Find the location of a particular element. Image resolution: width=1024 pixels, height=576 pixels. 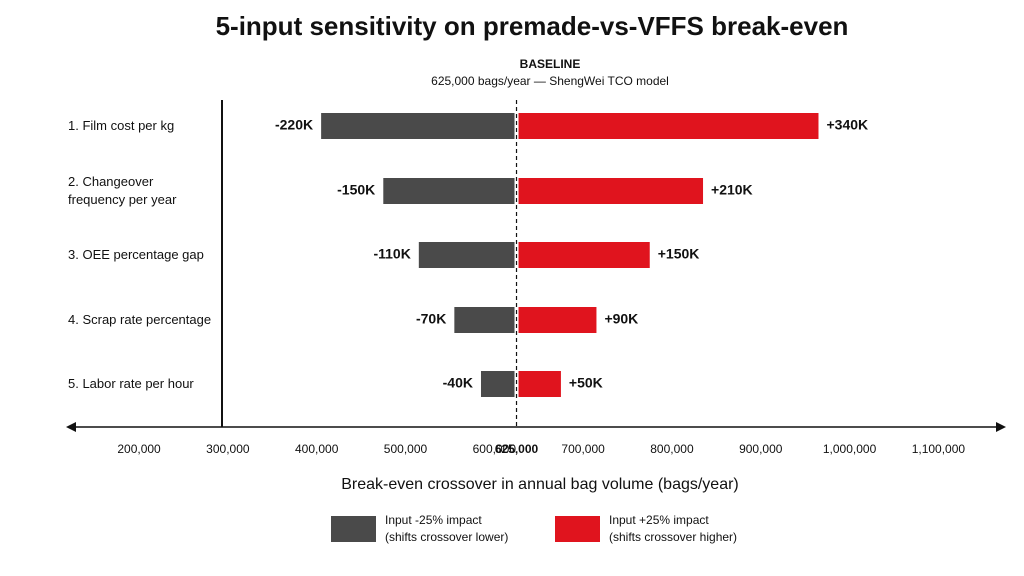

x-tick-label: 1,100,000 is located at coordinates (939, 449).